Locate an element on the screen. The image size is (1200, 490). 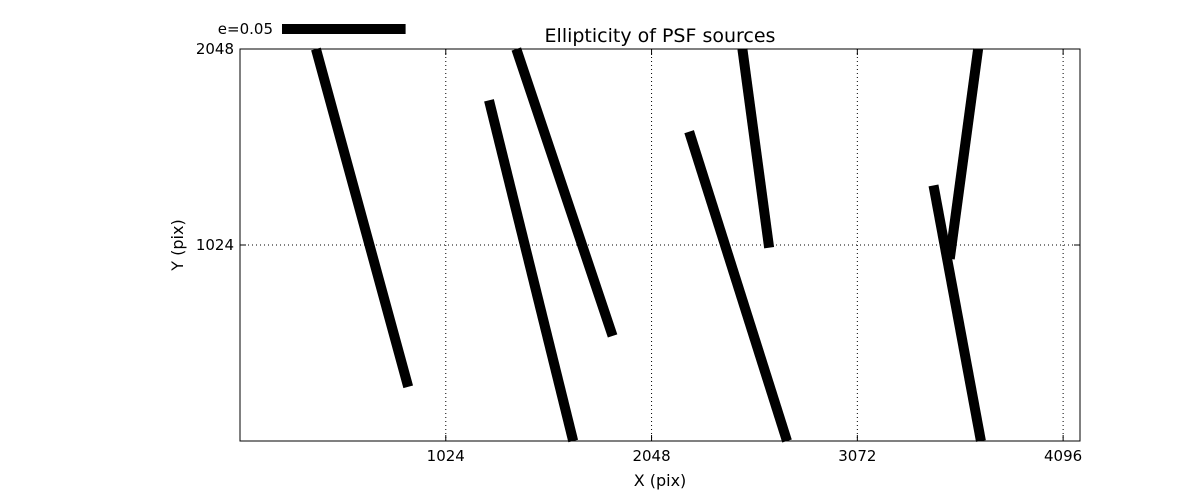
x-tick-label-3: 4096 is located at coordinates (1063, 456).